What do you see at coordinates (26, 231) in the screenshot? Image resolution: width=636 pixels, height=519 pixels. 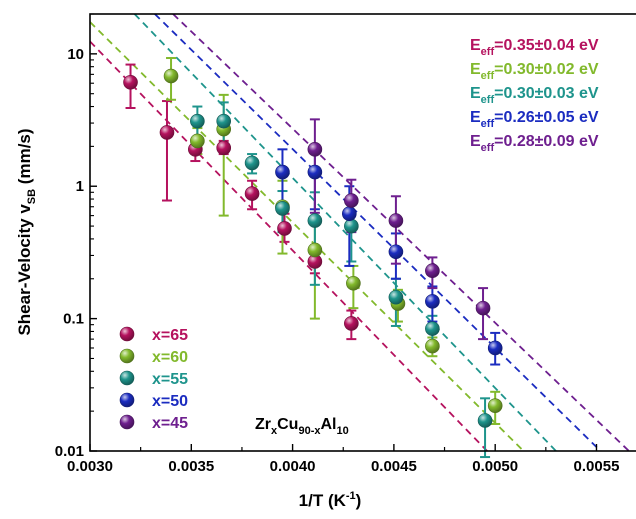 I see `y-axis-title: Shear-Velocity vSB (mm/s)` at bounding box center [26, 231].